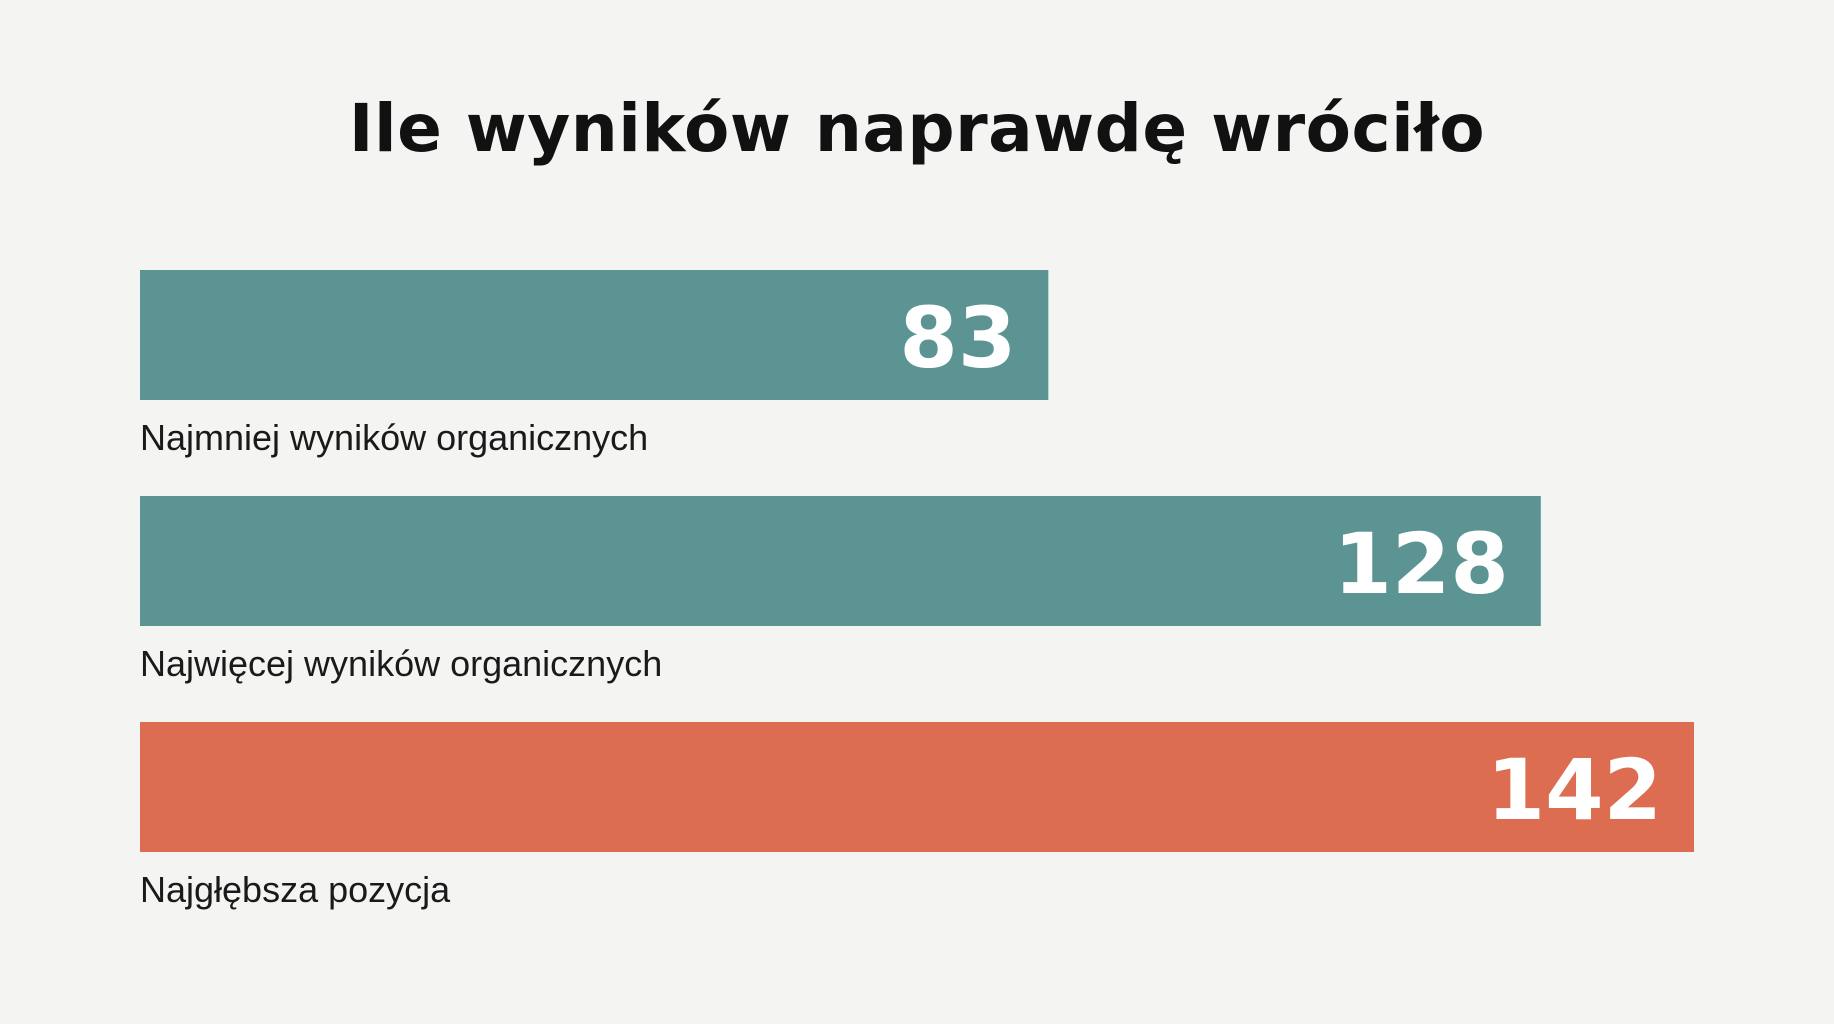 The width and height of the screenshot is (1834, 1024). Describe the element at coordinates (957, 338) in the screenshot. I see `bar-value-label-1: 83` at that location.